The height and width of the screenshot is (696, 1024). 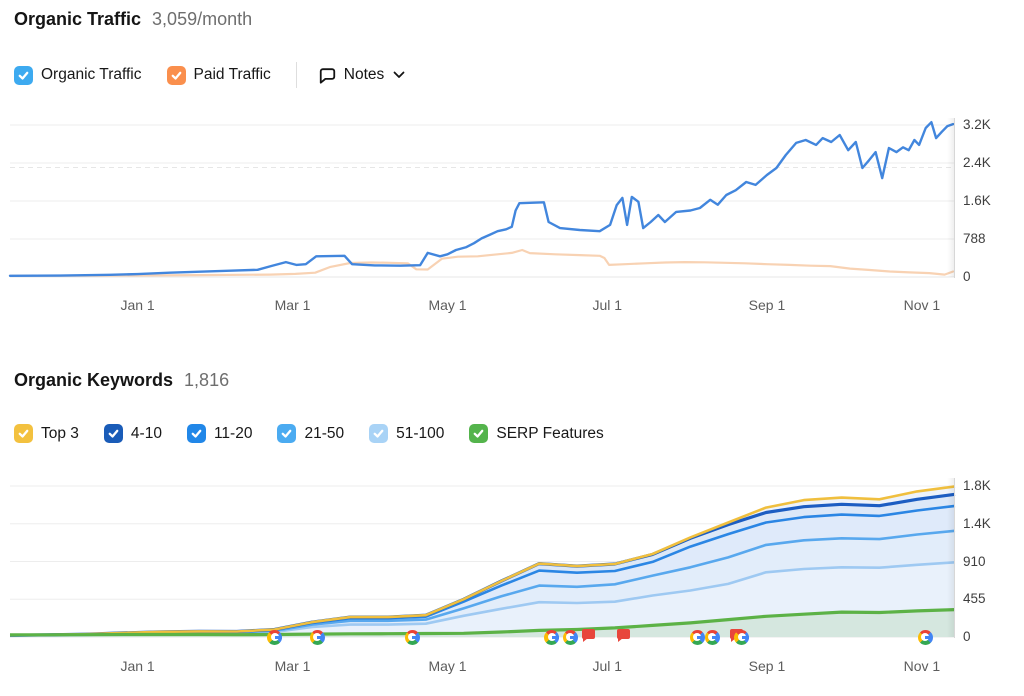 I want to click on keywords-legend-items: Top 3 4-10 11-20 21-50 51-100 SERP Features, so click(x=321, y=433).